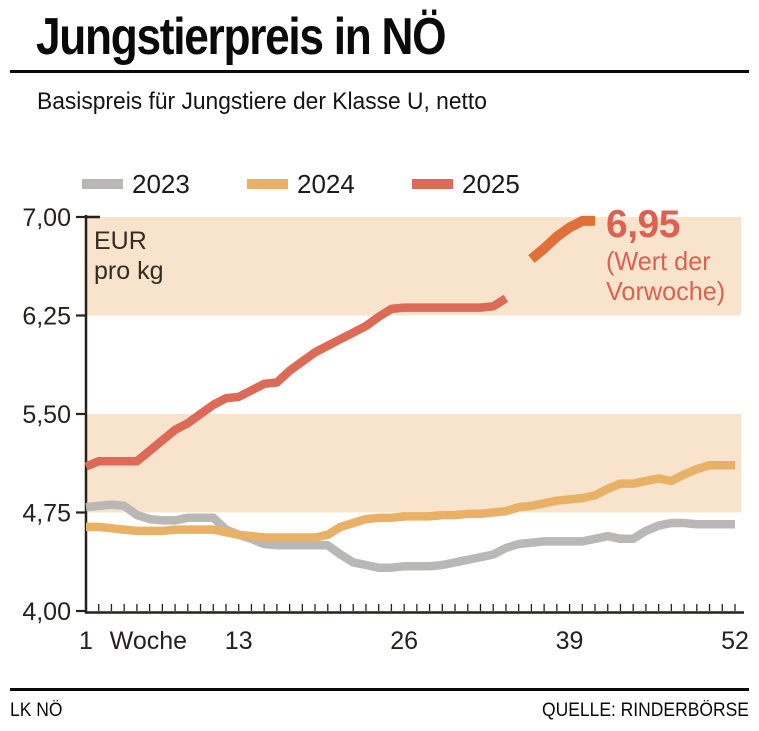 Image resolution: width=759 pixels, height=731 pixels. I want to click on x-axis-tick-label: 1, so click(86, 641).